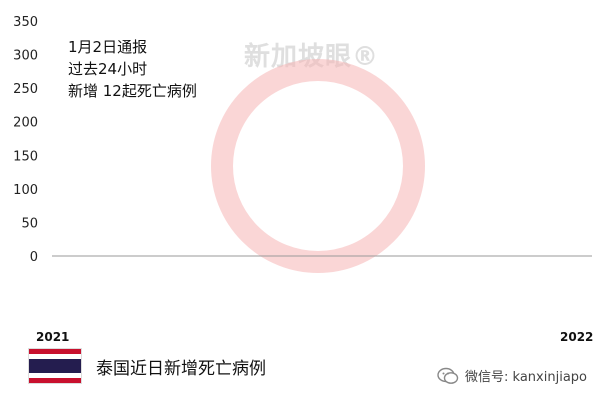 Image resolution: width=601 pixels, height=406 pixels. Describe the element at coordinates (25, 190) in the screenshot. I see `y-tick-label: 100` at that location.